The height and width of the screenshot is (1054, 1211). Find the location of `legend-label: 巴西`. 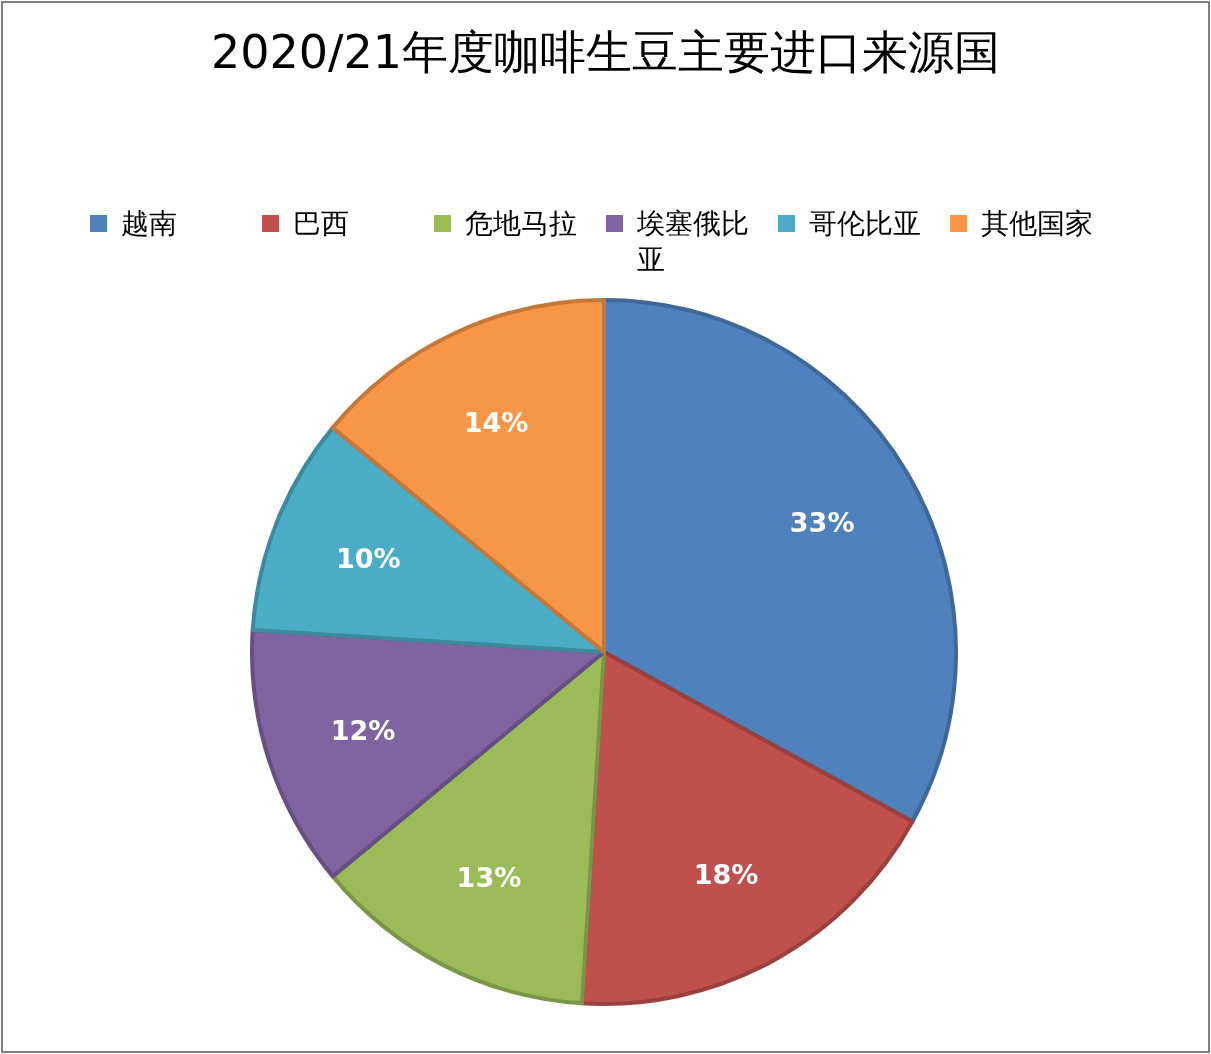

legend-label: 巴西 is located at coordinates (320, 224).